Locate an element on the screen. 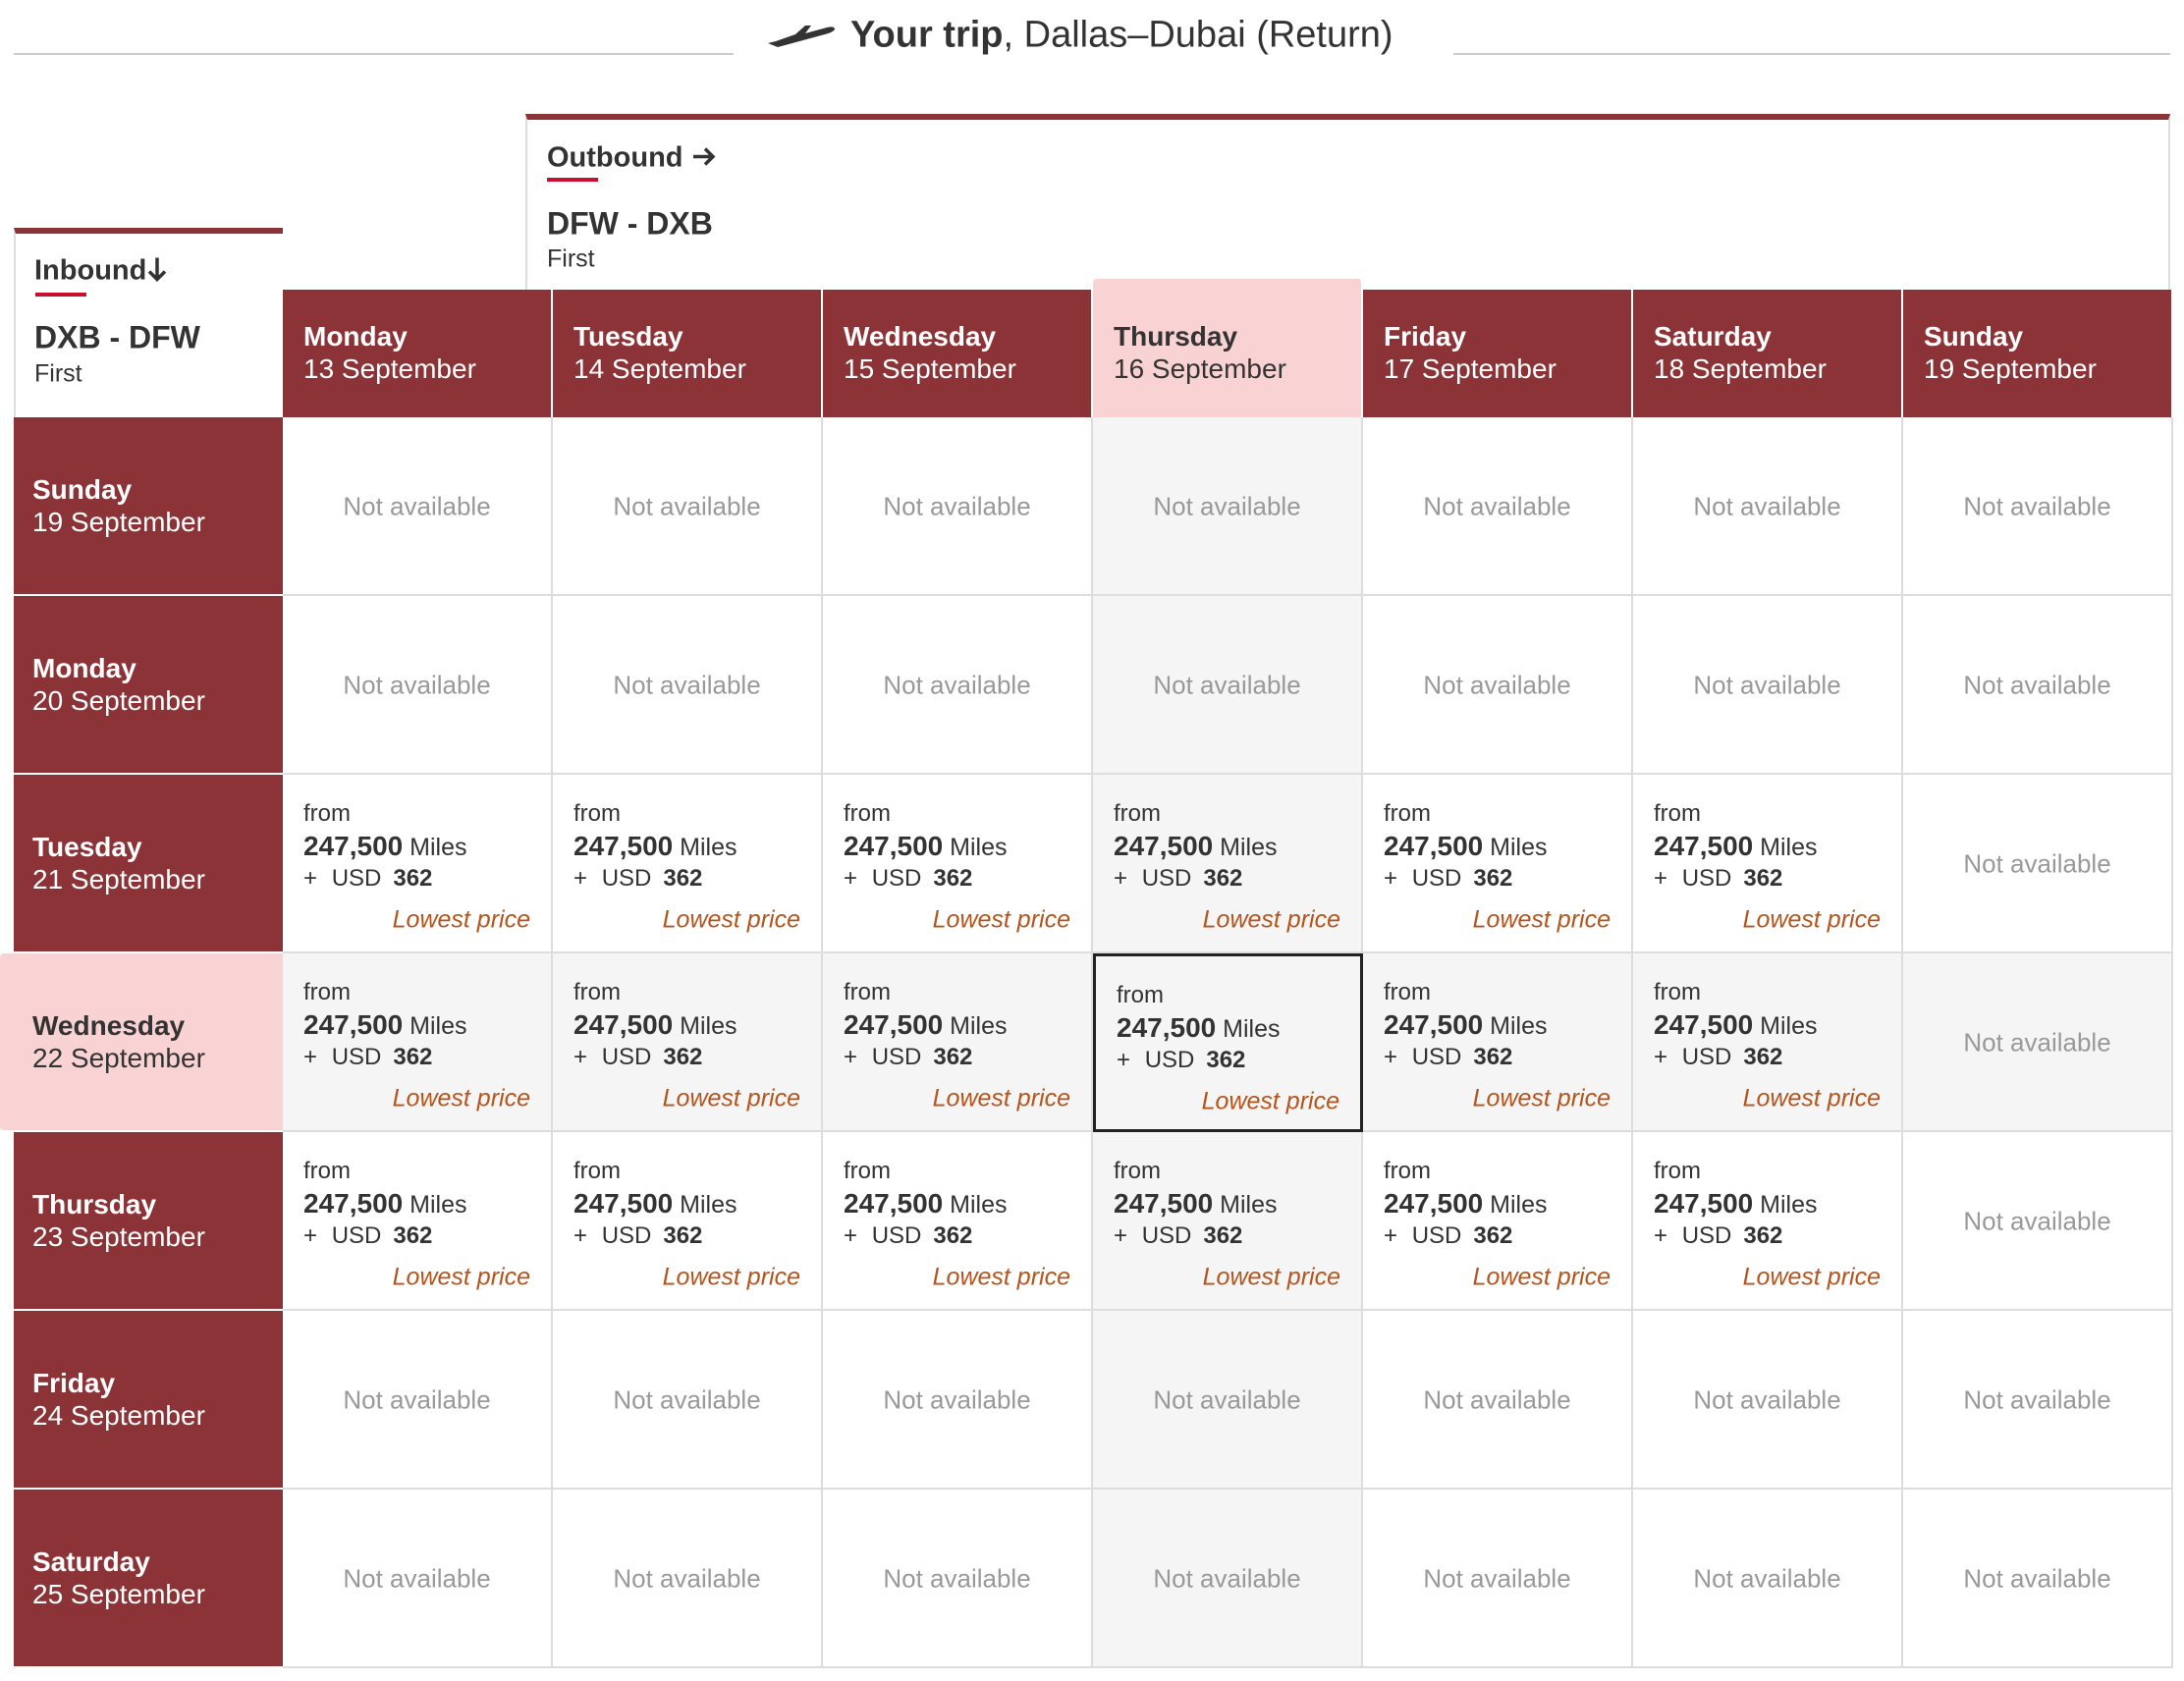 This screenshot has width=2184, height=1681. row-header: Friday 24 September is located at coordinates (148, 1400).